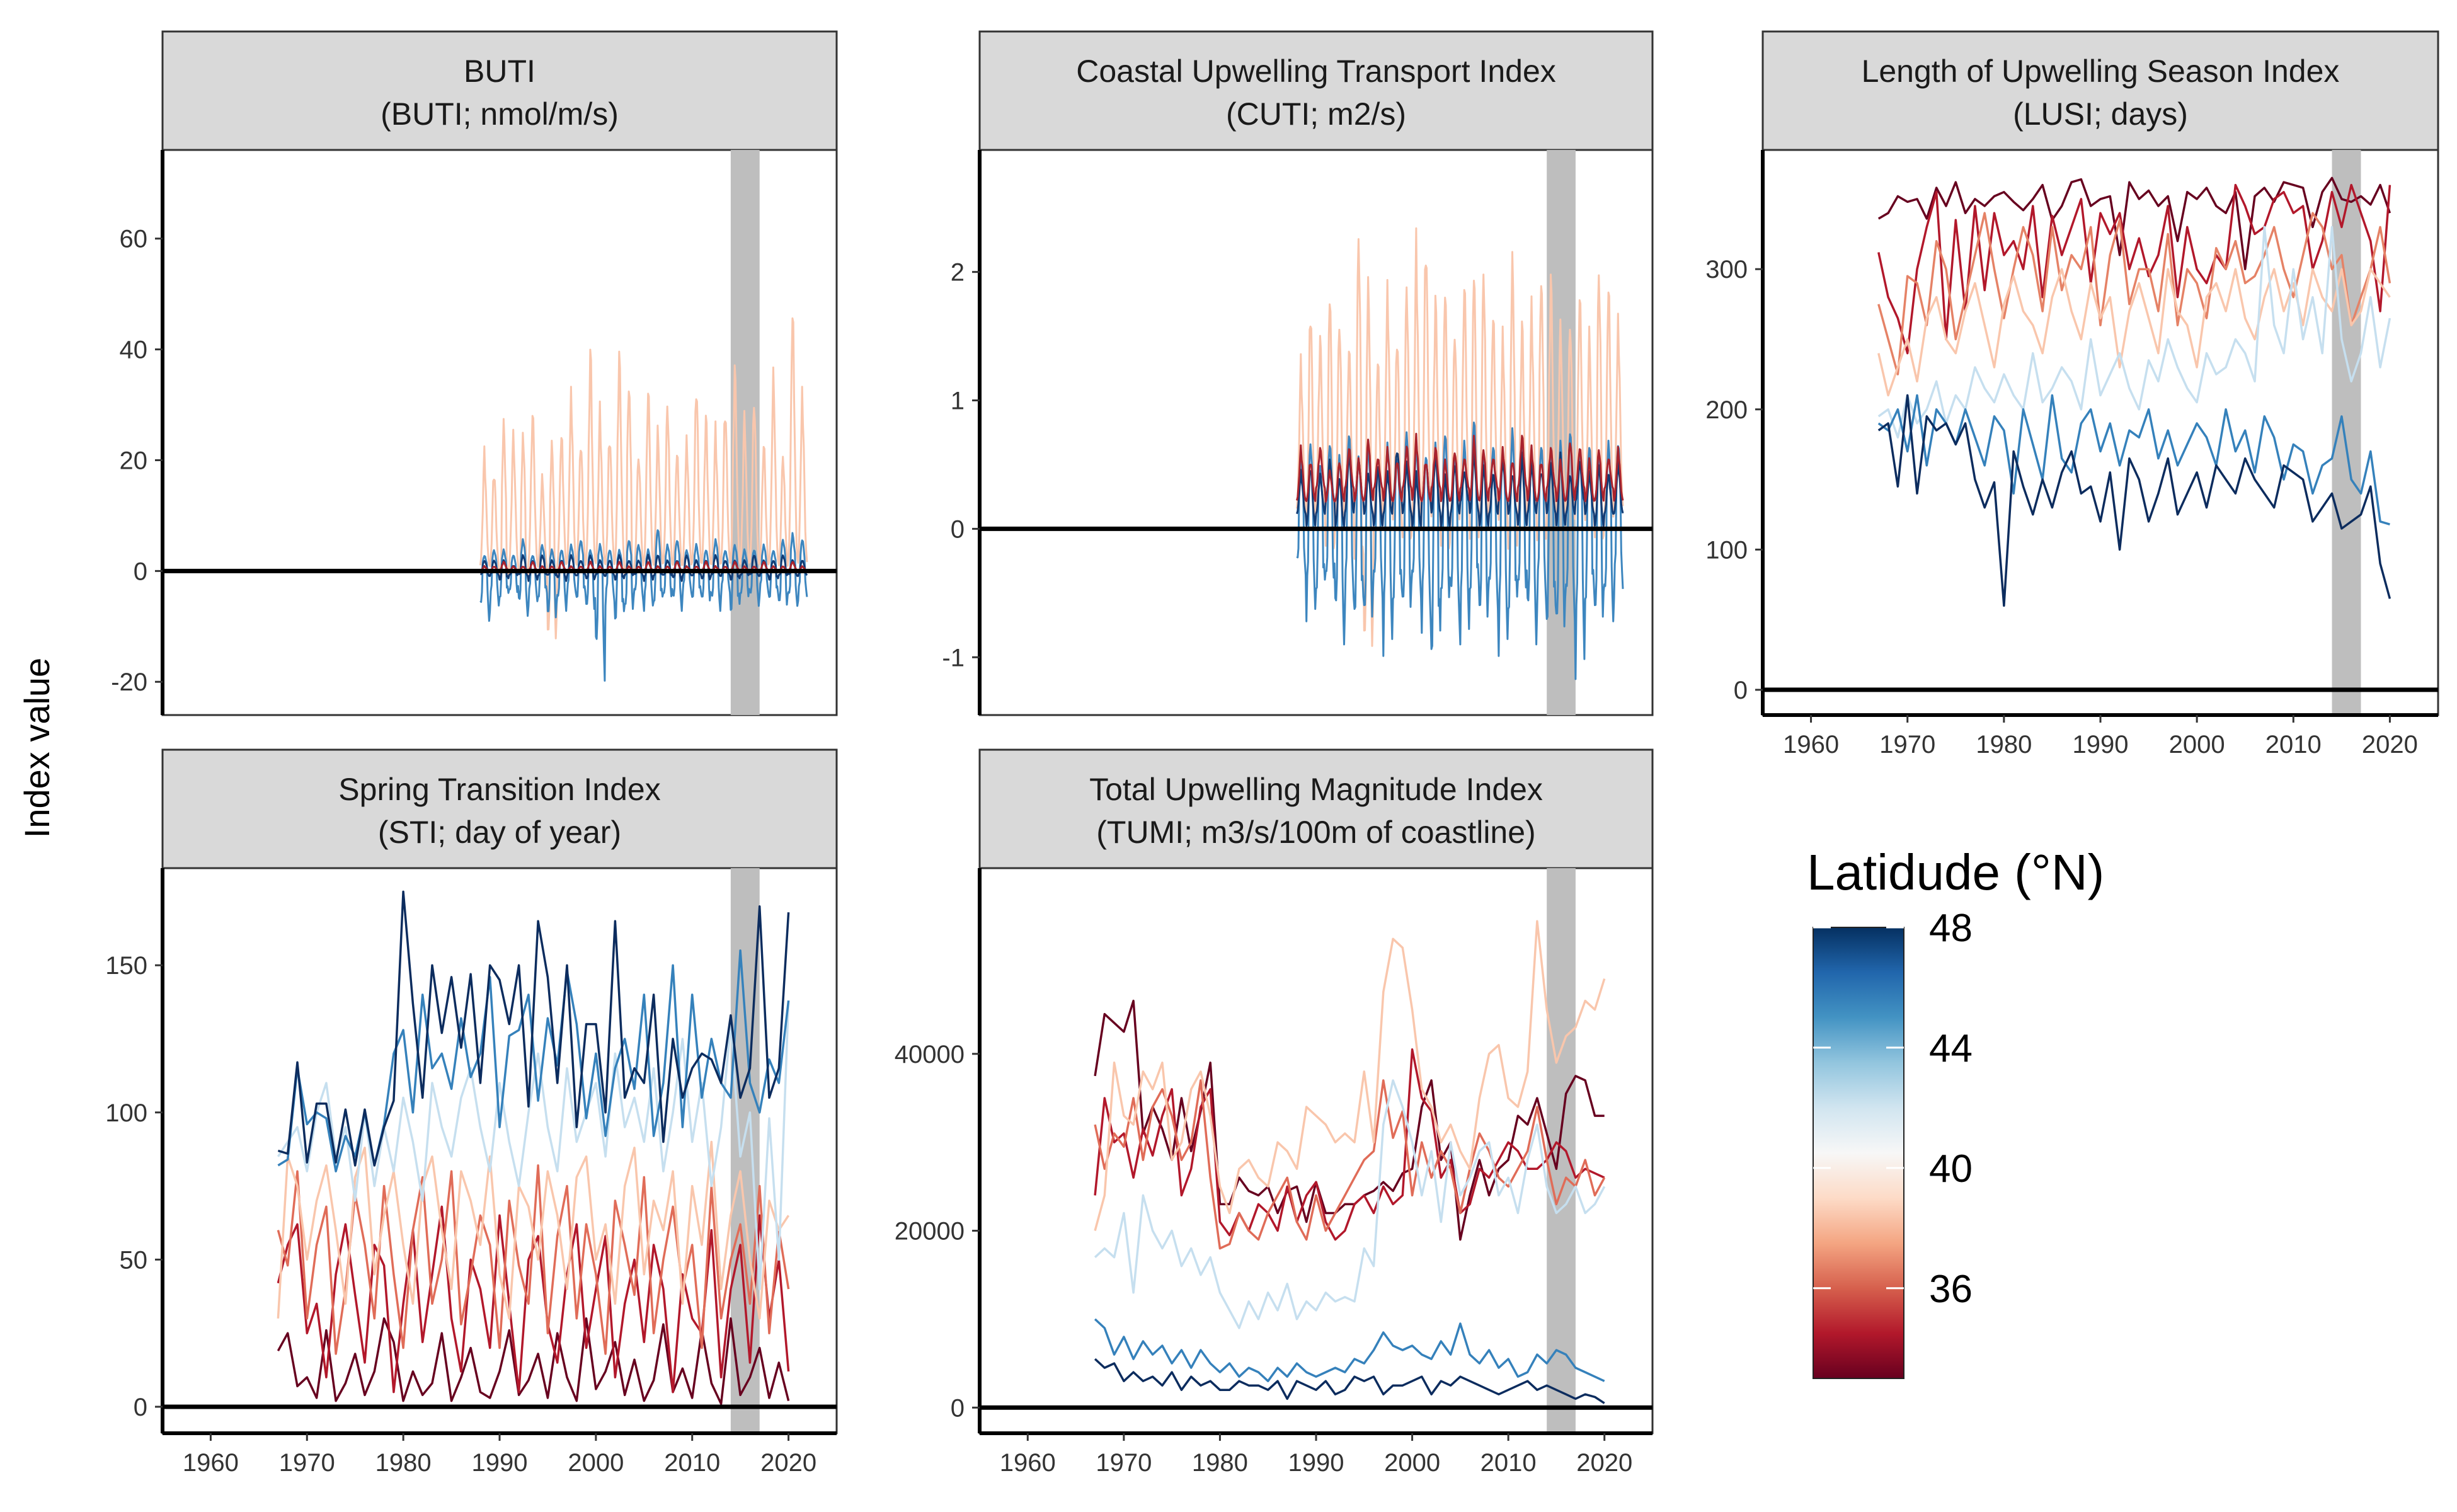  What do you see at coordinates (1951, 1048) in the screenshot?
I see `legend-label: 44` at bounding box center [1951, 1048].